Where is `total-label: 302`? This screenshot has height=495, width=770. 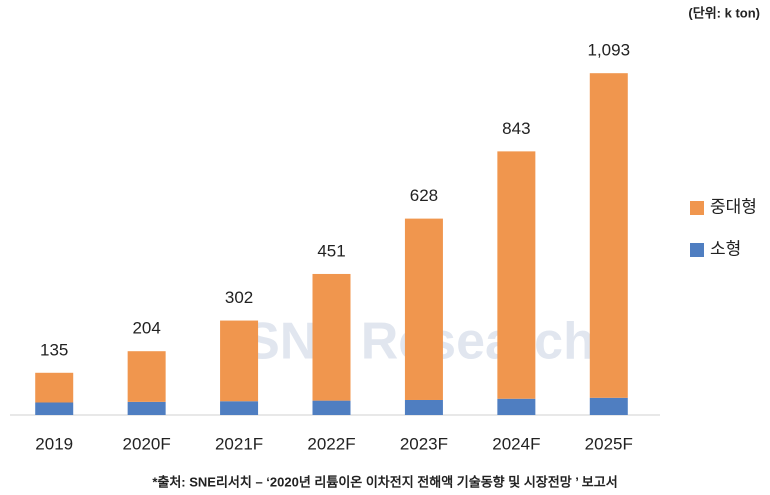
total-label: 302 is located at coordinates (239, 297).